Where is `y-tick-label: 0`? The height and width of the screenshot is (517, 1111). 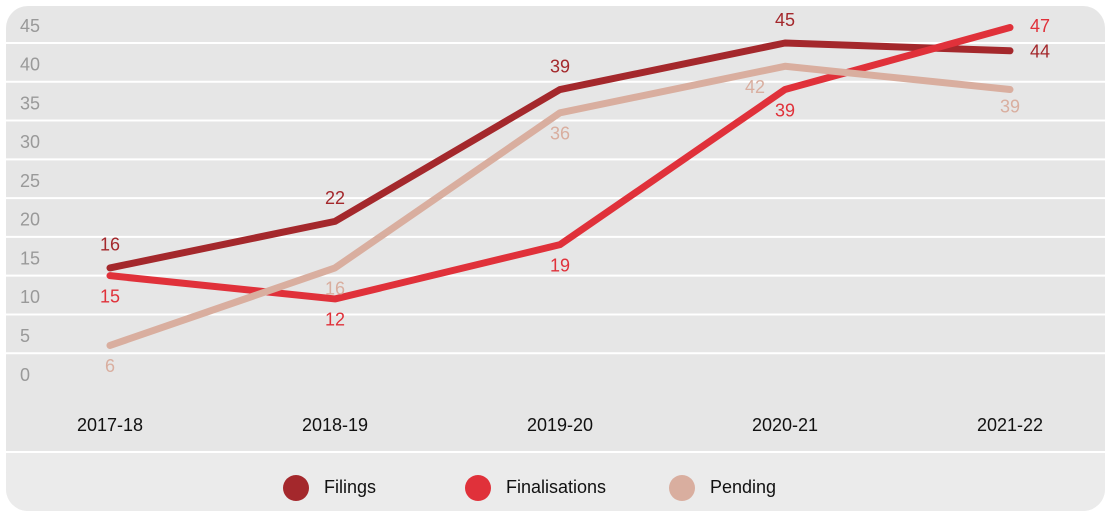
y-tick-label: 0 is located at coordinates (25, 375).